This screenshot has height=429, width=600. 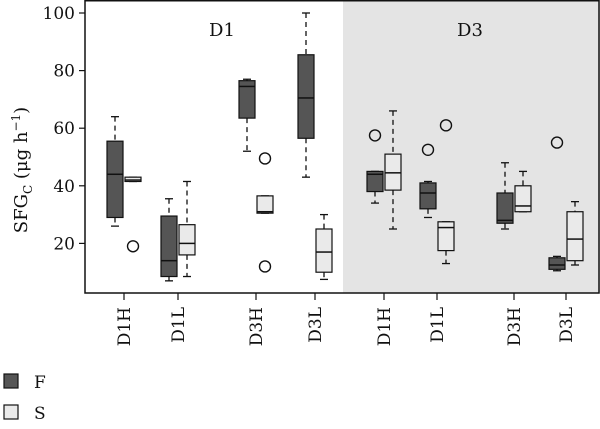 I want to click on legend-item-s: S, so click(x=24, y=414).